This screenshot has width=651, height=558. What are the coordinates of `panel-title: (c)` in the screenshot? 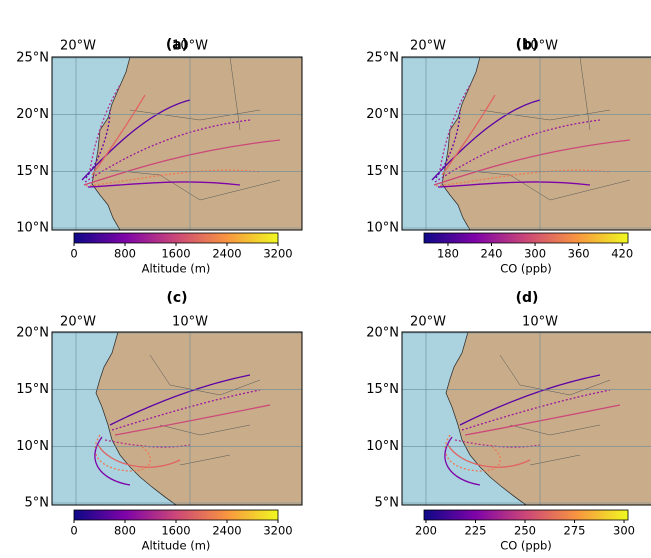 It's located at (176, 298).